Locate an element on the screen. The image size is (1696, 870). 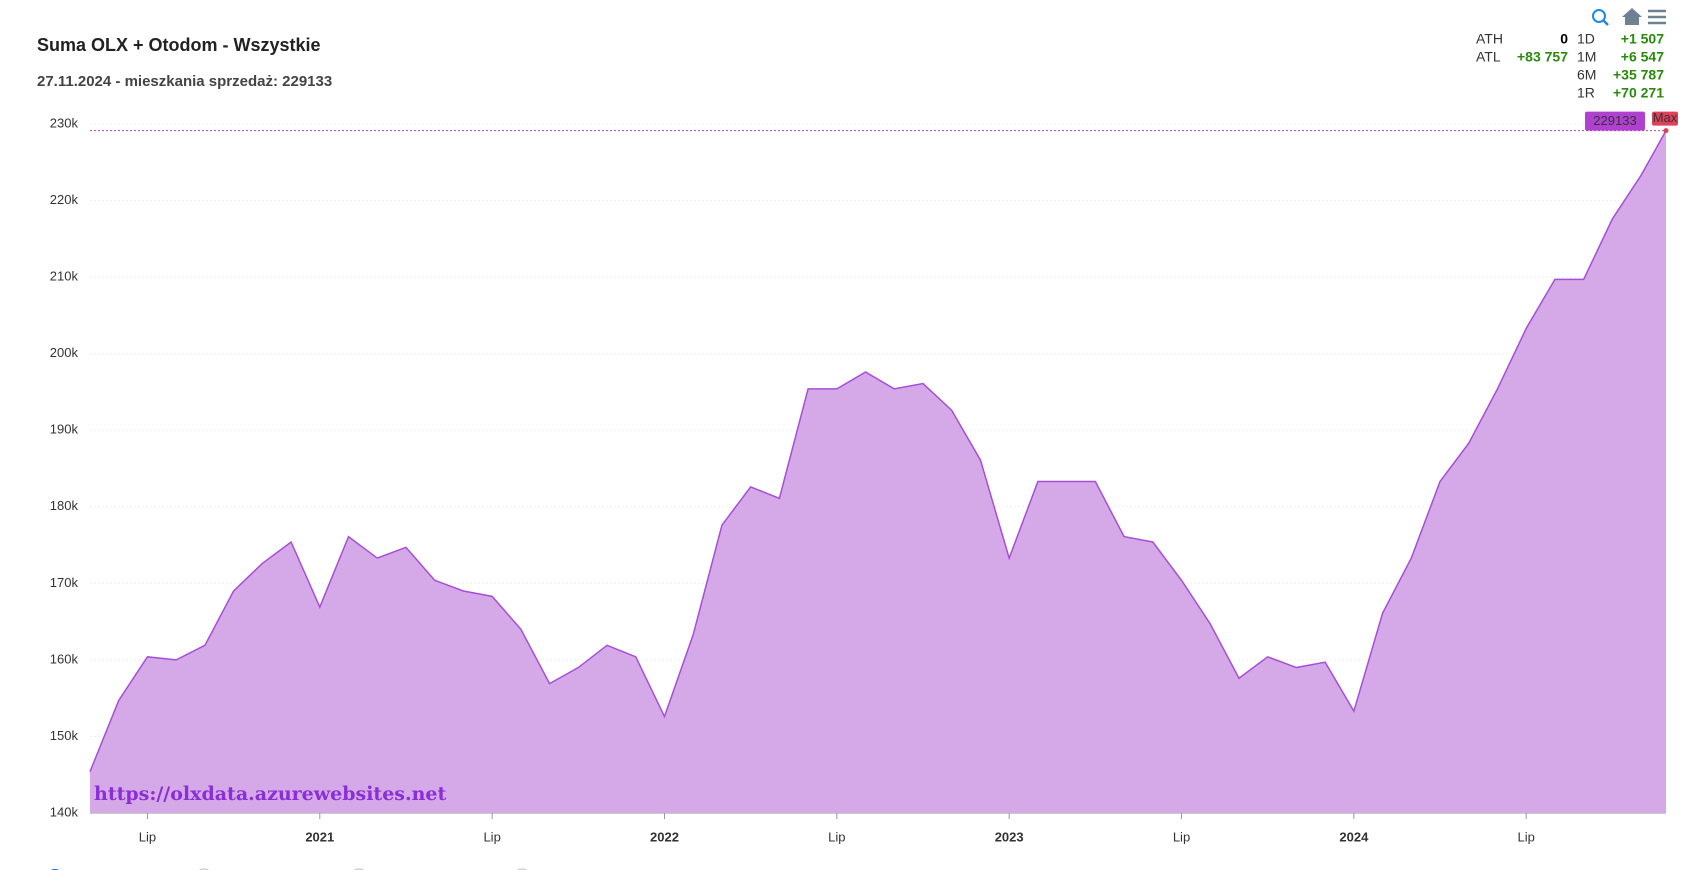
x-tick-label: 2023 is located at coordinates (1009, 836).